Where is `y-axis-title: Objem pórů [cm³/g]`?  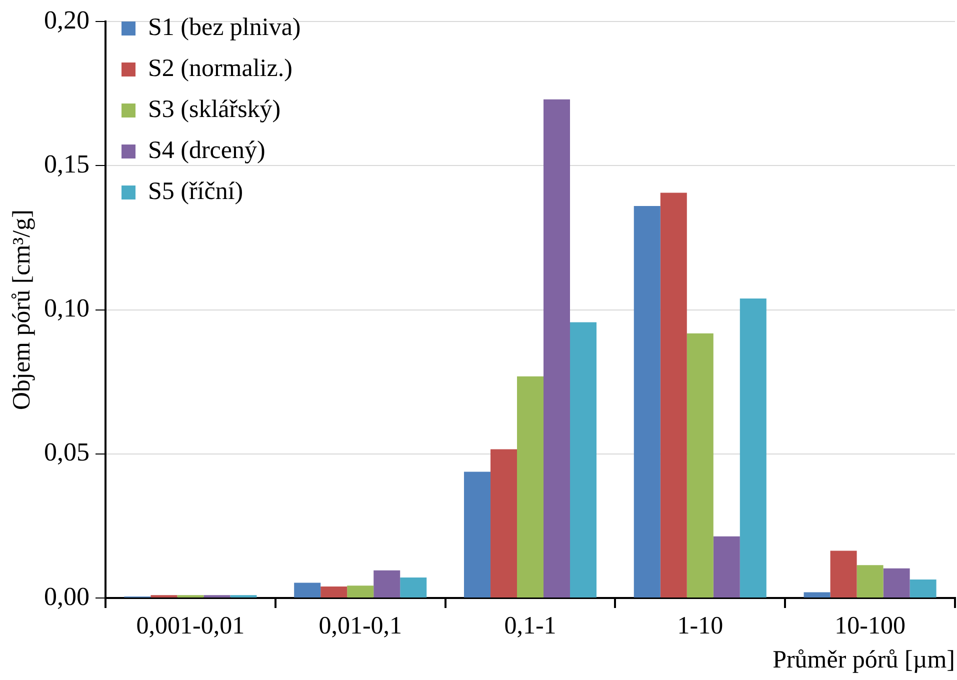 y-axis-title: Objem pórů [cm³/g] is located at coordinates (22, 310).